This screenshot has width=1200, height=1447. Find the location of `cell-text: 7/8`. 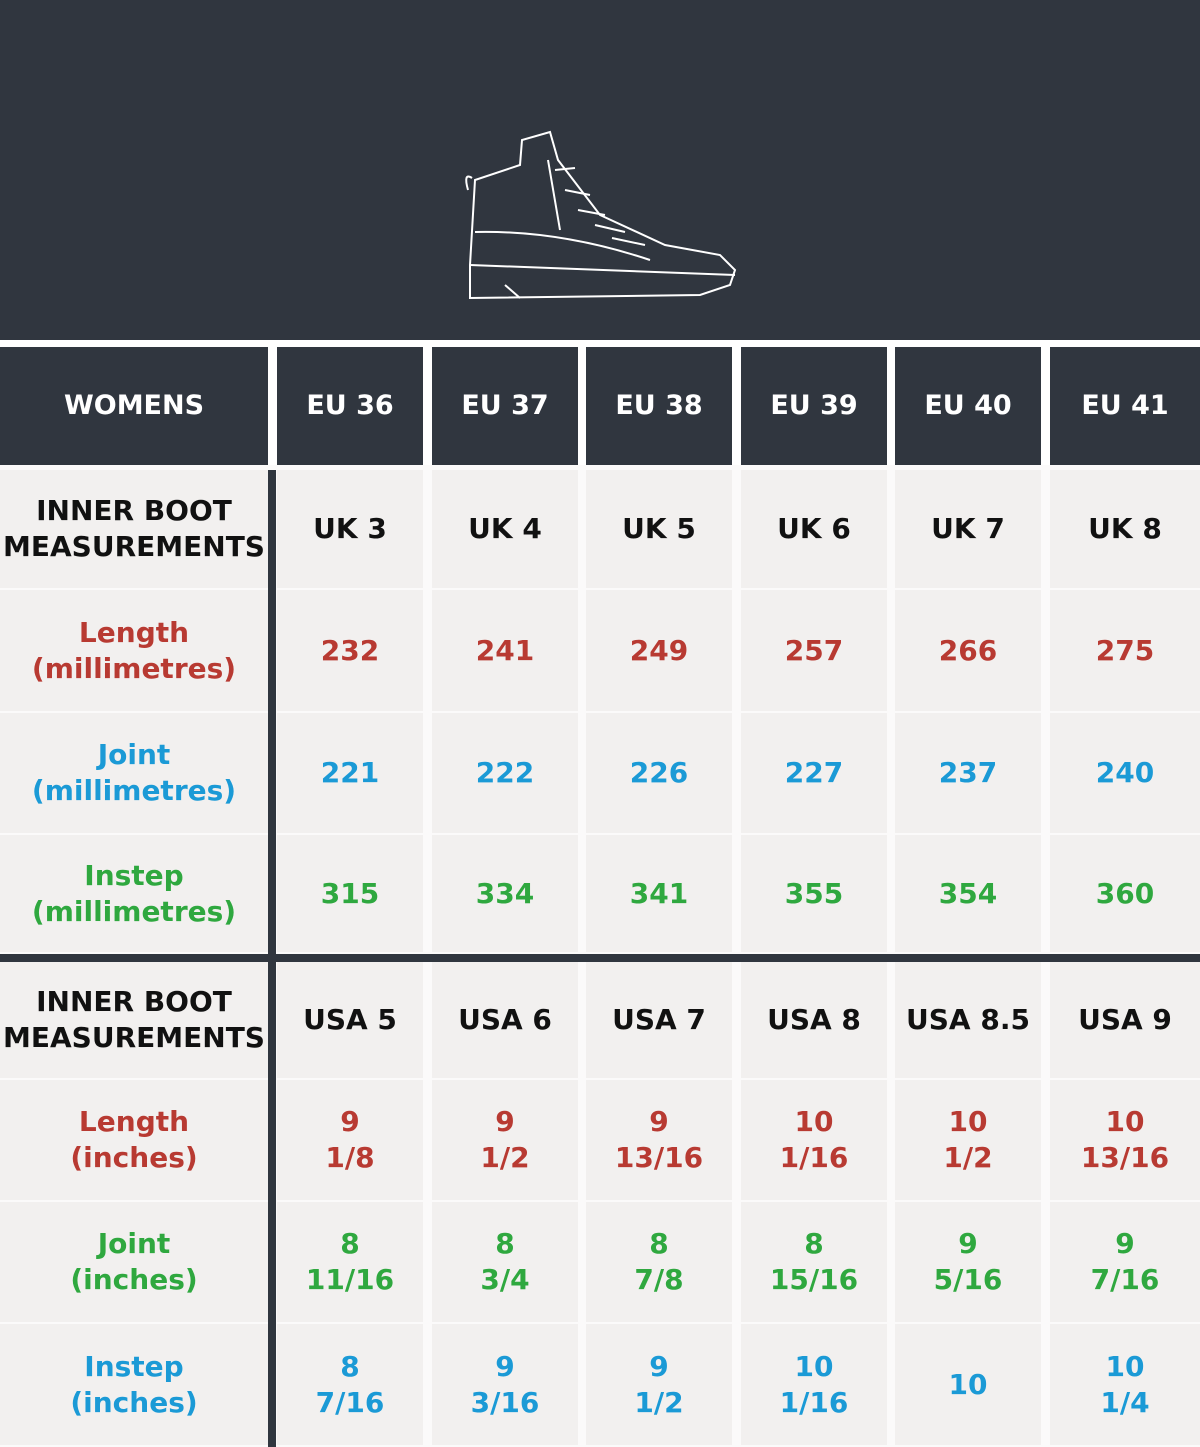

cell-text: 7/8 is located at coordinates (659, 1279).